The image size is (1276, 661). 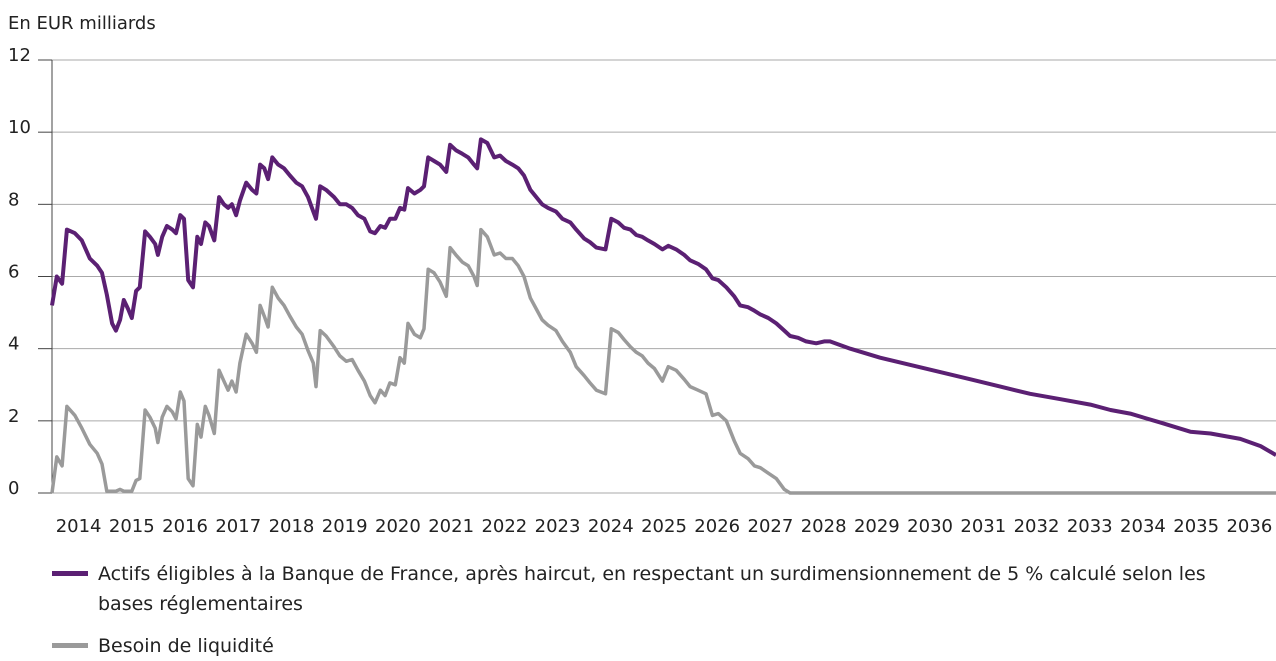 What do you see at coordinates (345, 526) in the screenshot?
I see `x-tick-label: 2019` at bounding box center [345, 526].